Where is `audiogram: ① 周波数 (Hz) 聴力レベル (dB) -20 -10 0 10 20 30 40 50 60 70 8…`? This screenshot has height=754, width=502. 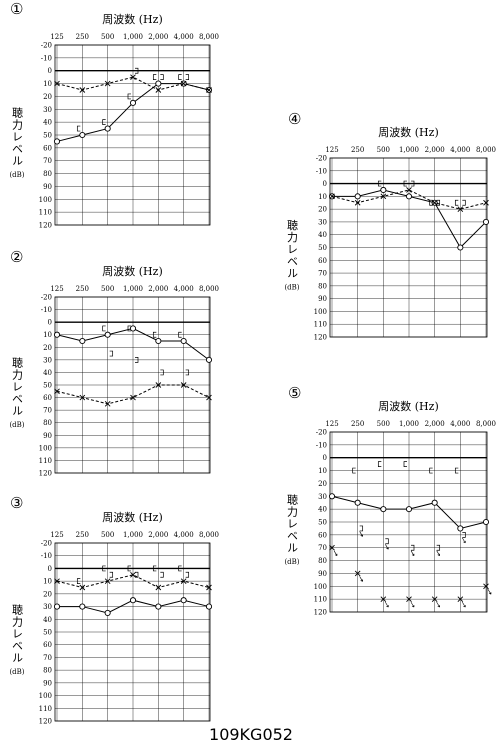
audiogram: ① 周波数 (Hz) 聴力レベル (dB) -20 -10 0 10 20 30 40 50 60 70 8… is located at coordinates (114, 115).